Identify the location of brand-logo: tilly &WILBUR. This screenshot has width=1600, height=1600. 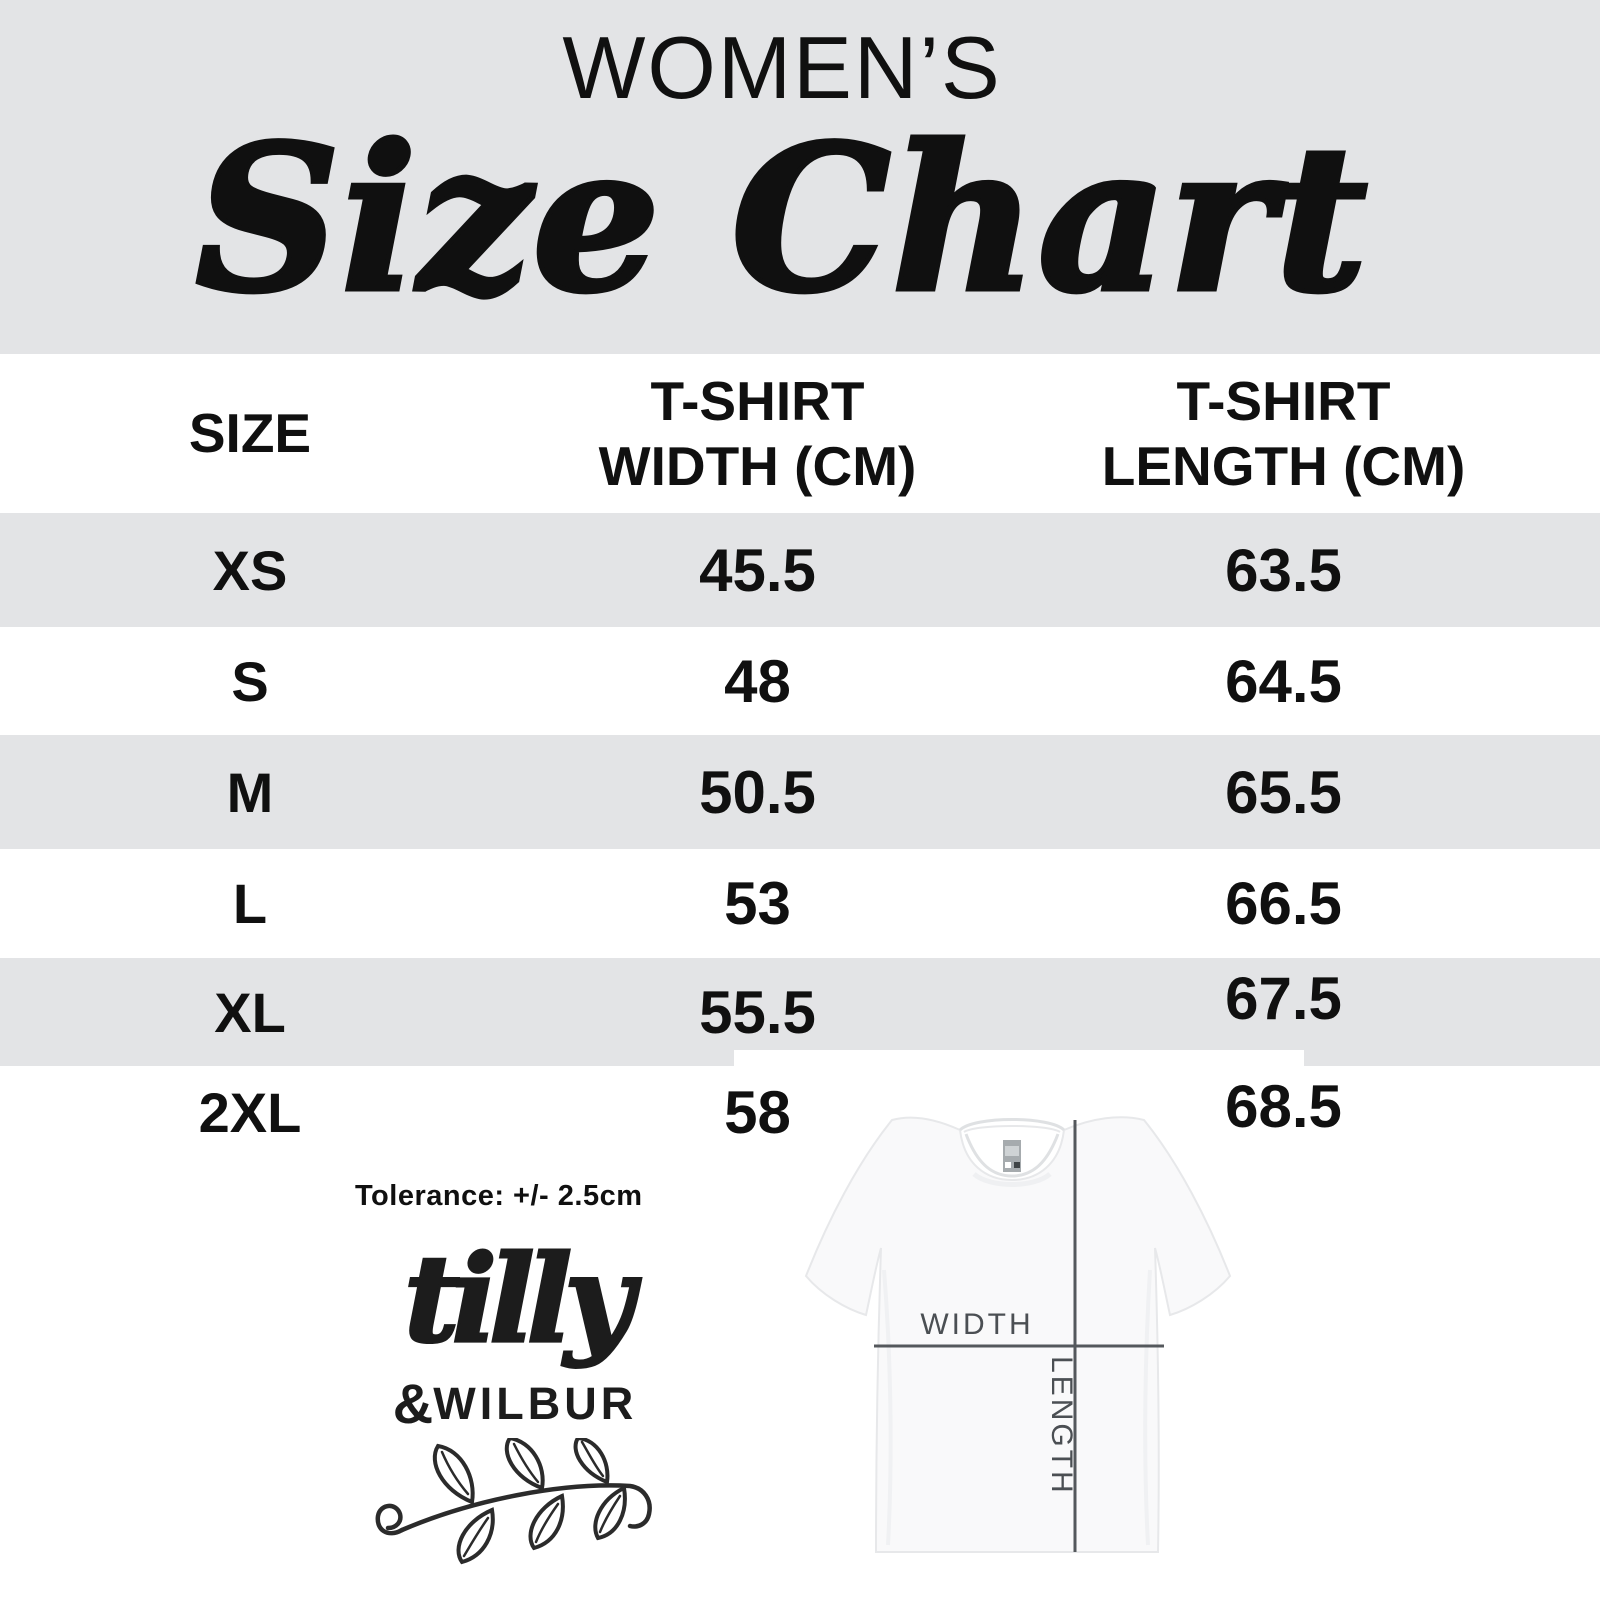
(515, 1398).